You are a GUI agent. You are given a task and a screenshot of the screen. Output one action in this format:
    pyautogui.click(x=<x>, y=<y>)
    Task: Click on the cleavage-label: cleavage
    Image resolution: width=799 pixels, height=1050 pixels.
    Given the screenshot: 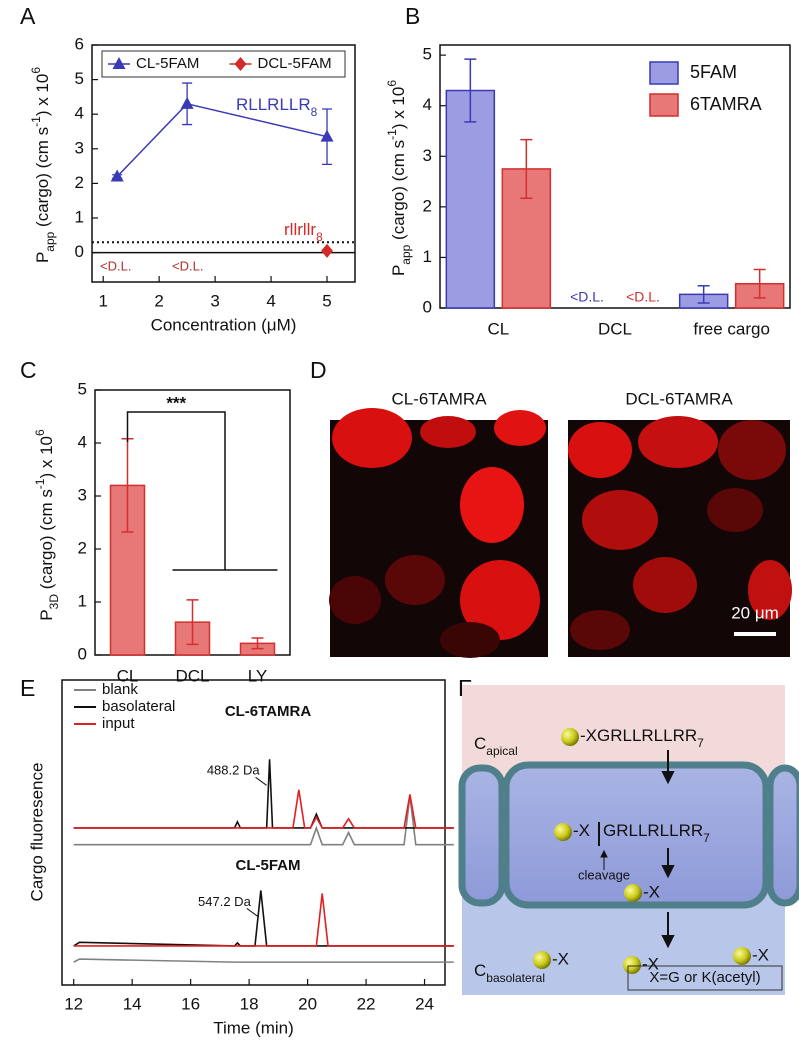 What is the action you would take?
    pyautogui.click(x=604, y=874)
    